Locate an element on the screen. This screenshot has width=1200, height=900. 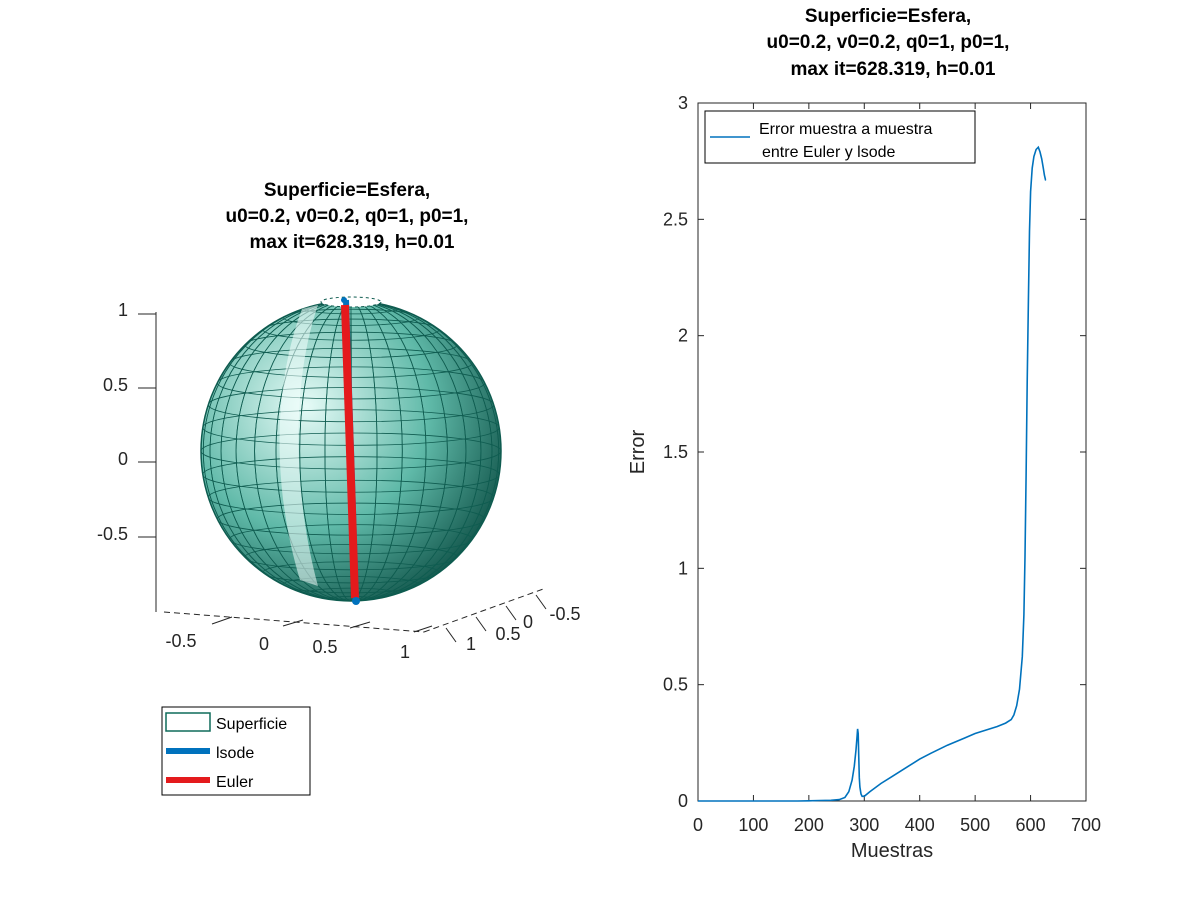
error-y-tick-label: 0.5 is located at coordinates (675, 685).